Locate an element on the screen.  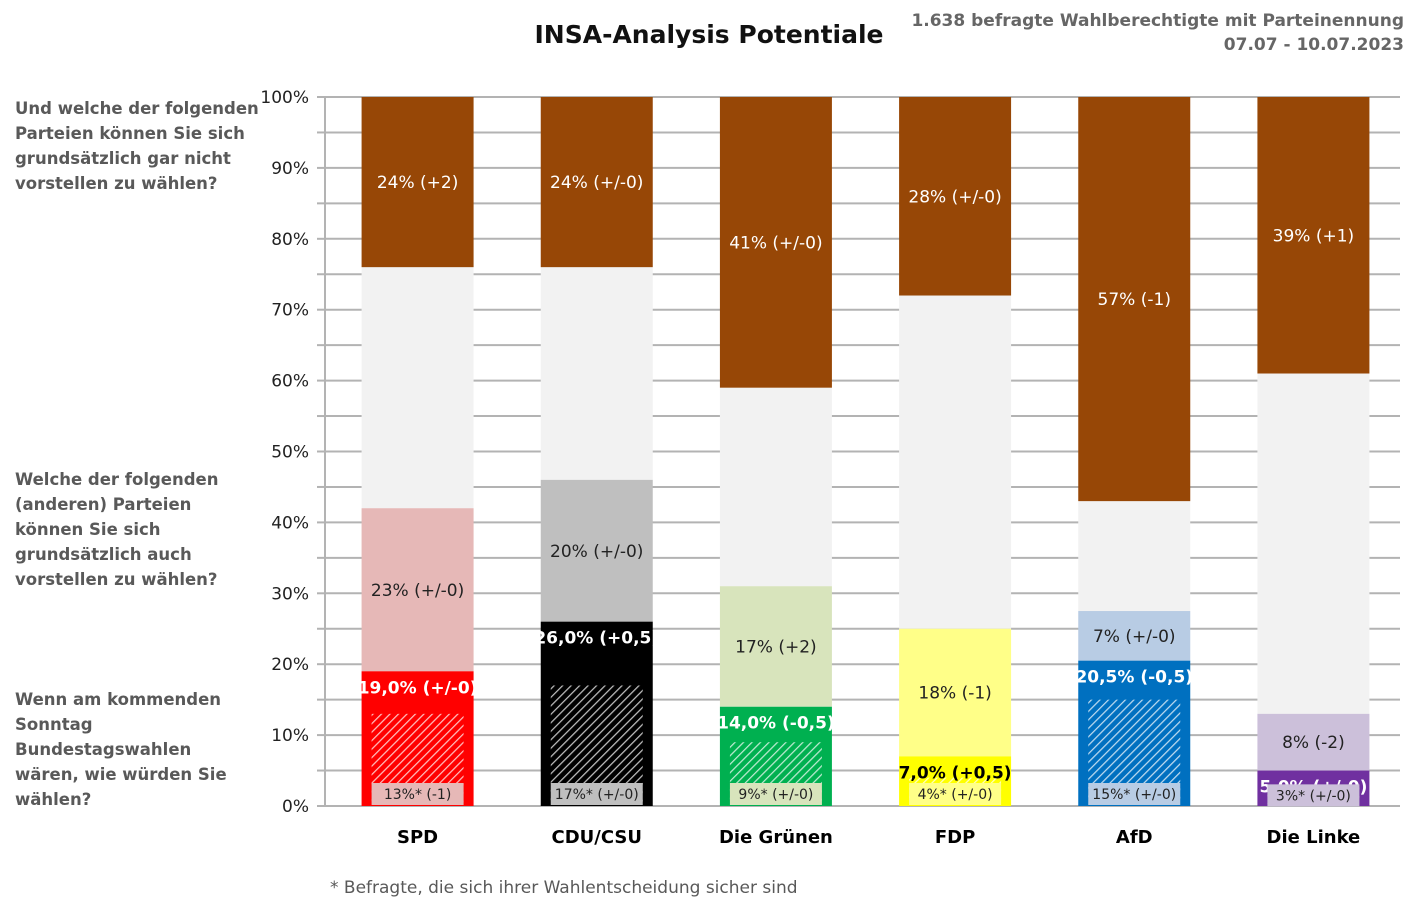
survey-dates: 07.07 - 10.07.2023 is located at coordinates (1313, 45).